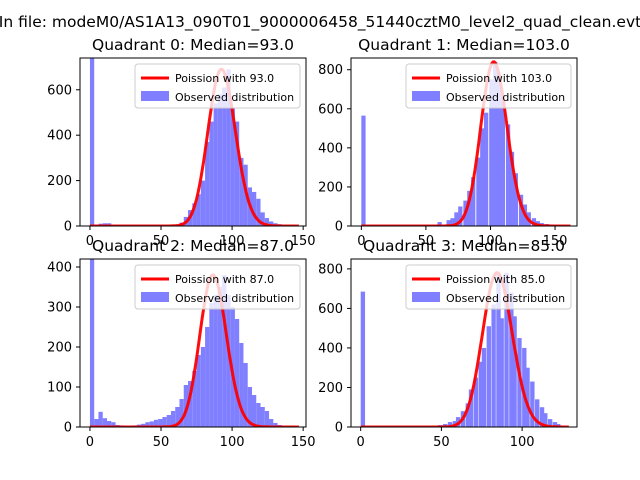 The image size is (640, 480). Describe the element at coordinates (193, 45) in the screenshot. I see `panel-title: Quadrant 0: Median=93.0` at that location.